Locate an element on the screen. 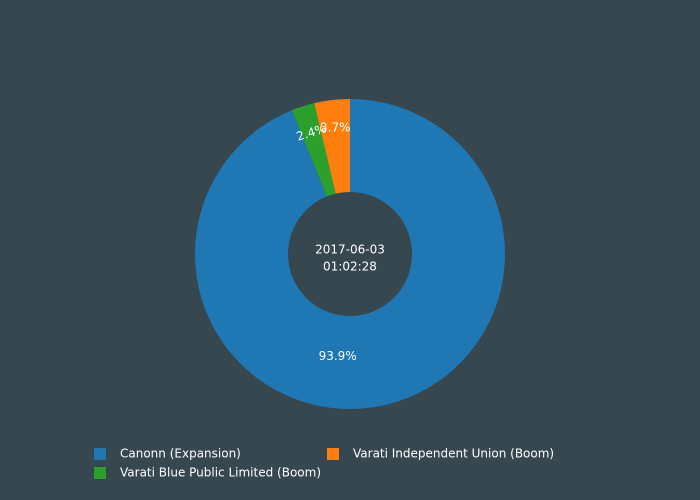 The height and width of the screenshot is (500, 700). slice-varati-independent-union-boom is located at coordinates (332, 146).